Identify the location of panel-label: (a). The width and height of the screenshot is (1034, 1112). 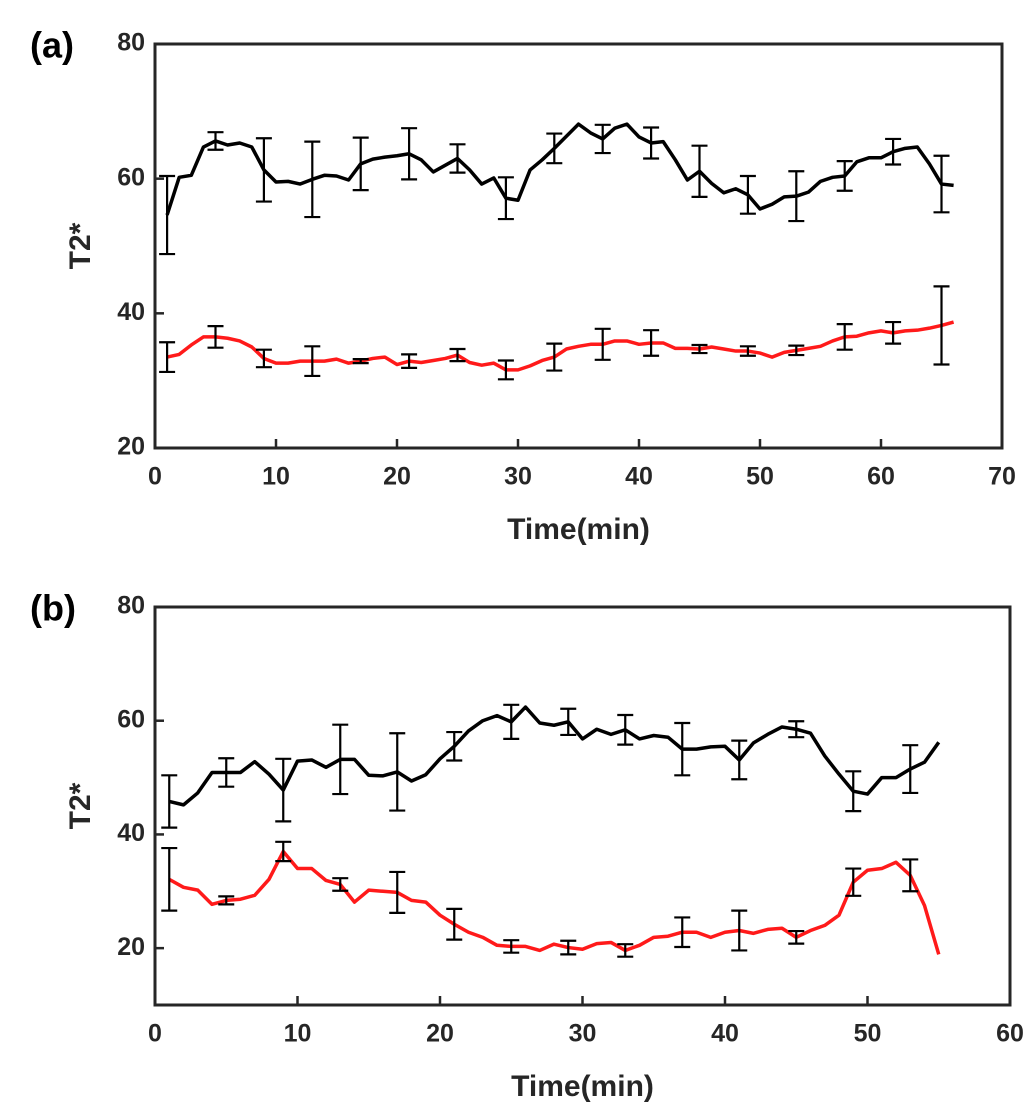
(52, 45).